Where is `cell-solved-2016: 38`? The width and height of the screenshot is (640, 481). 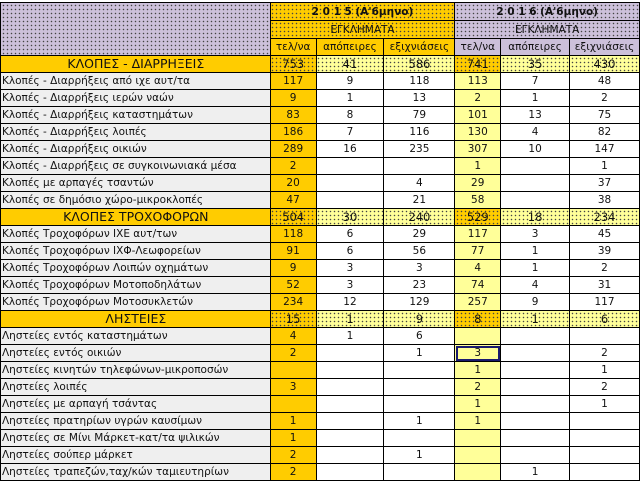 cell-solved-2016: 38 is located at coordinates (604, 200).